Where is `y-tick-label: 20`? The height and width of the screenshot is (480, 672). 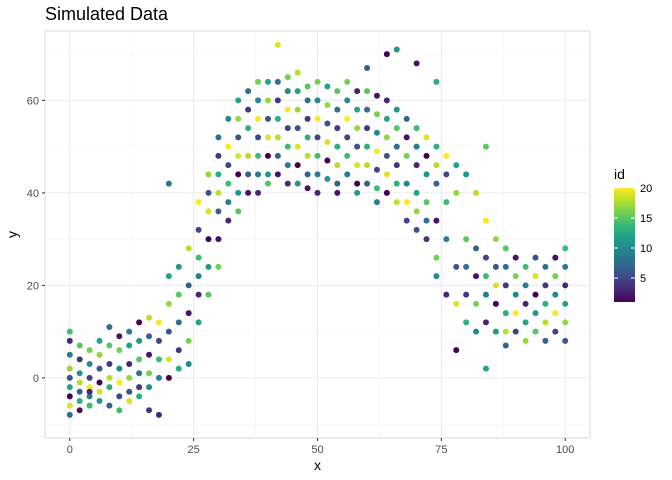 y-tick-label: 20 is located at coordinates (33, 286).